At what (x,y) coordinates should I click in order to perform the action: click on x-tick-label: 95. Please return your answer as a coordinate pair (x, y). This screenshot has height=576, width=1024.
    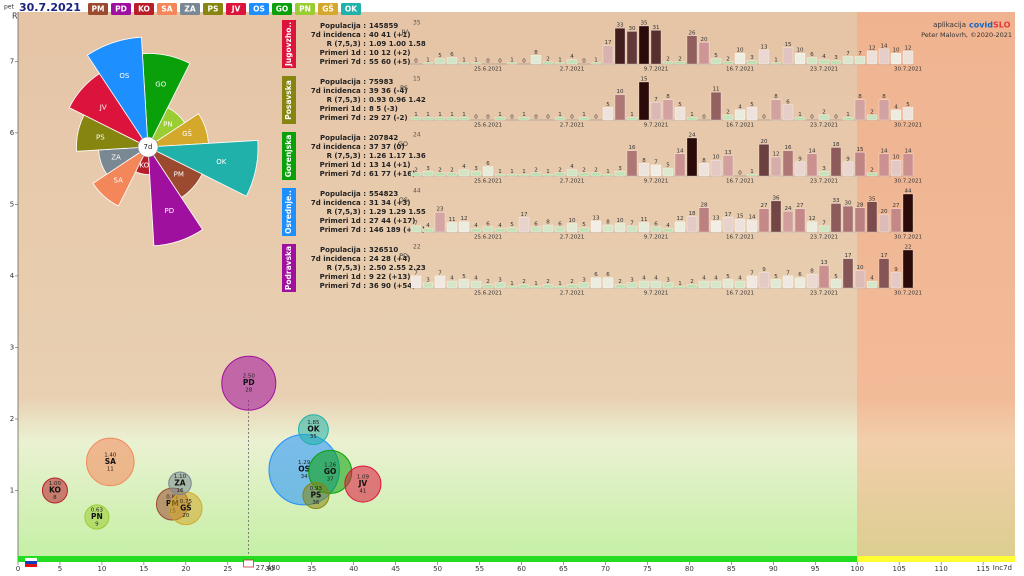
    Looking at the image, I should click on (815, 569).